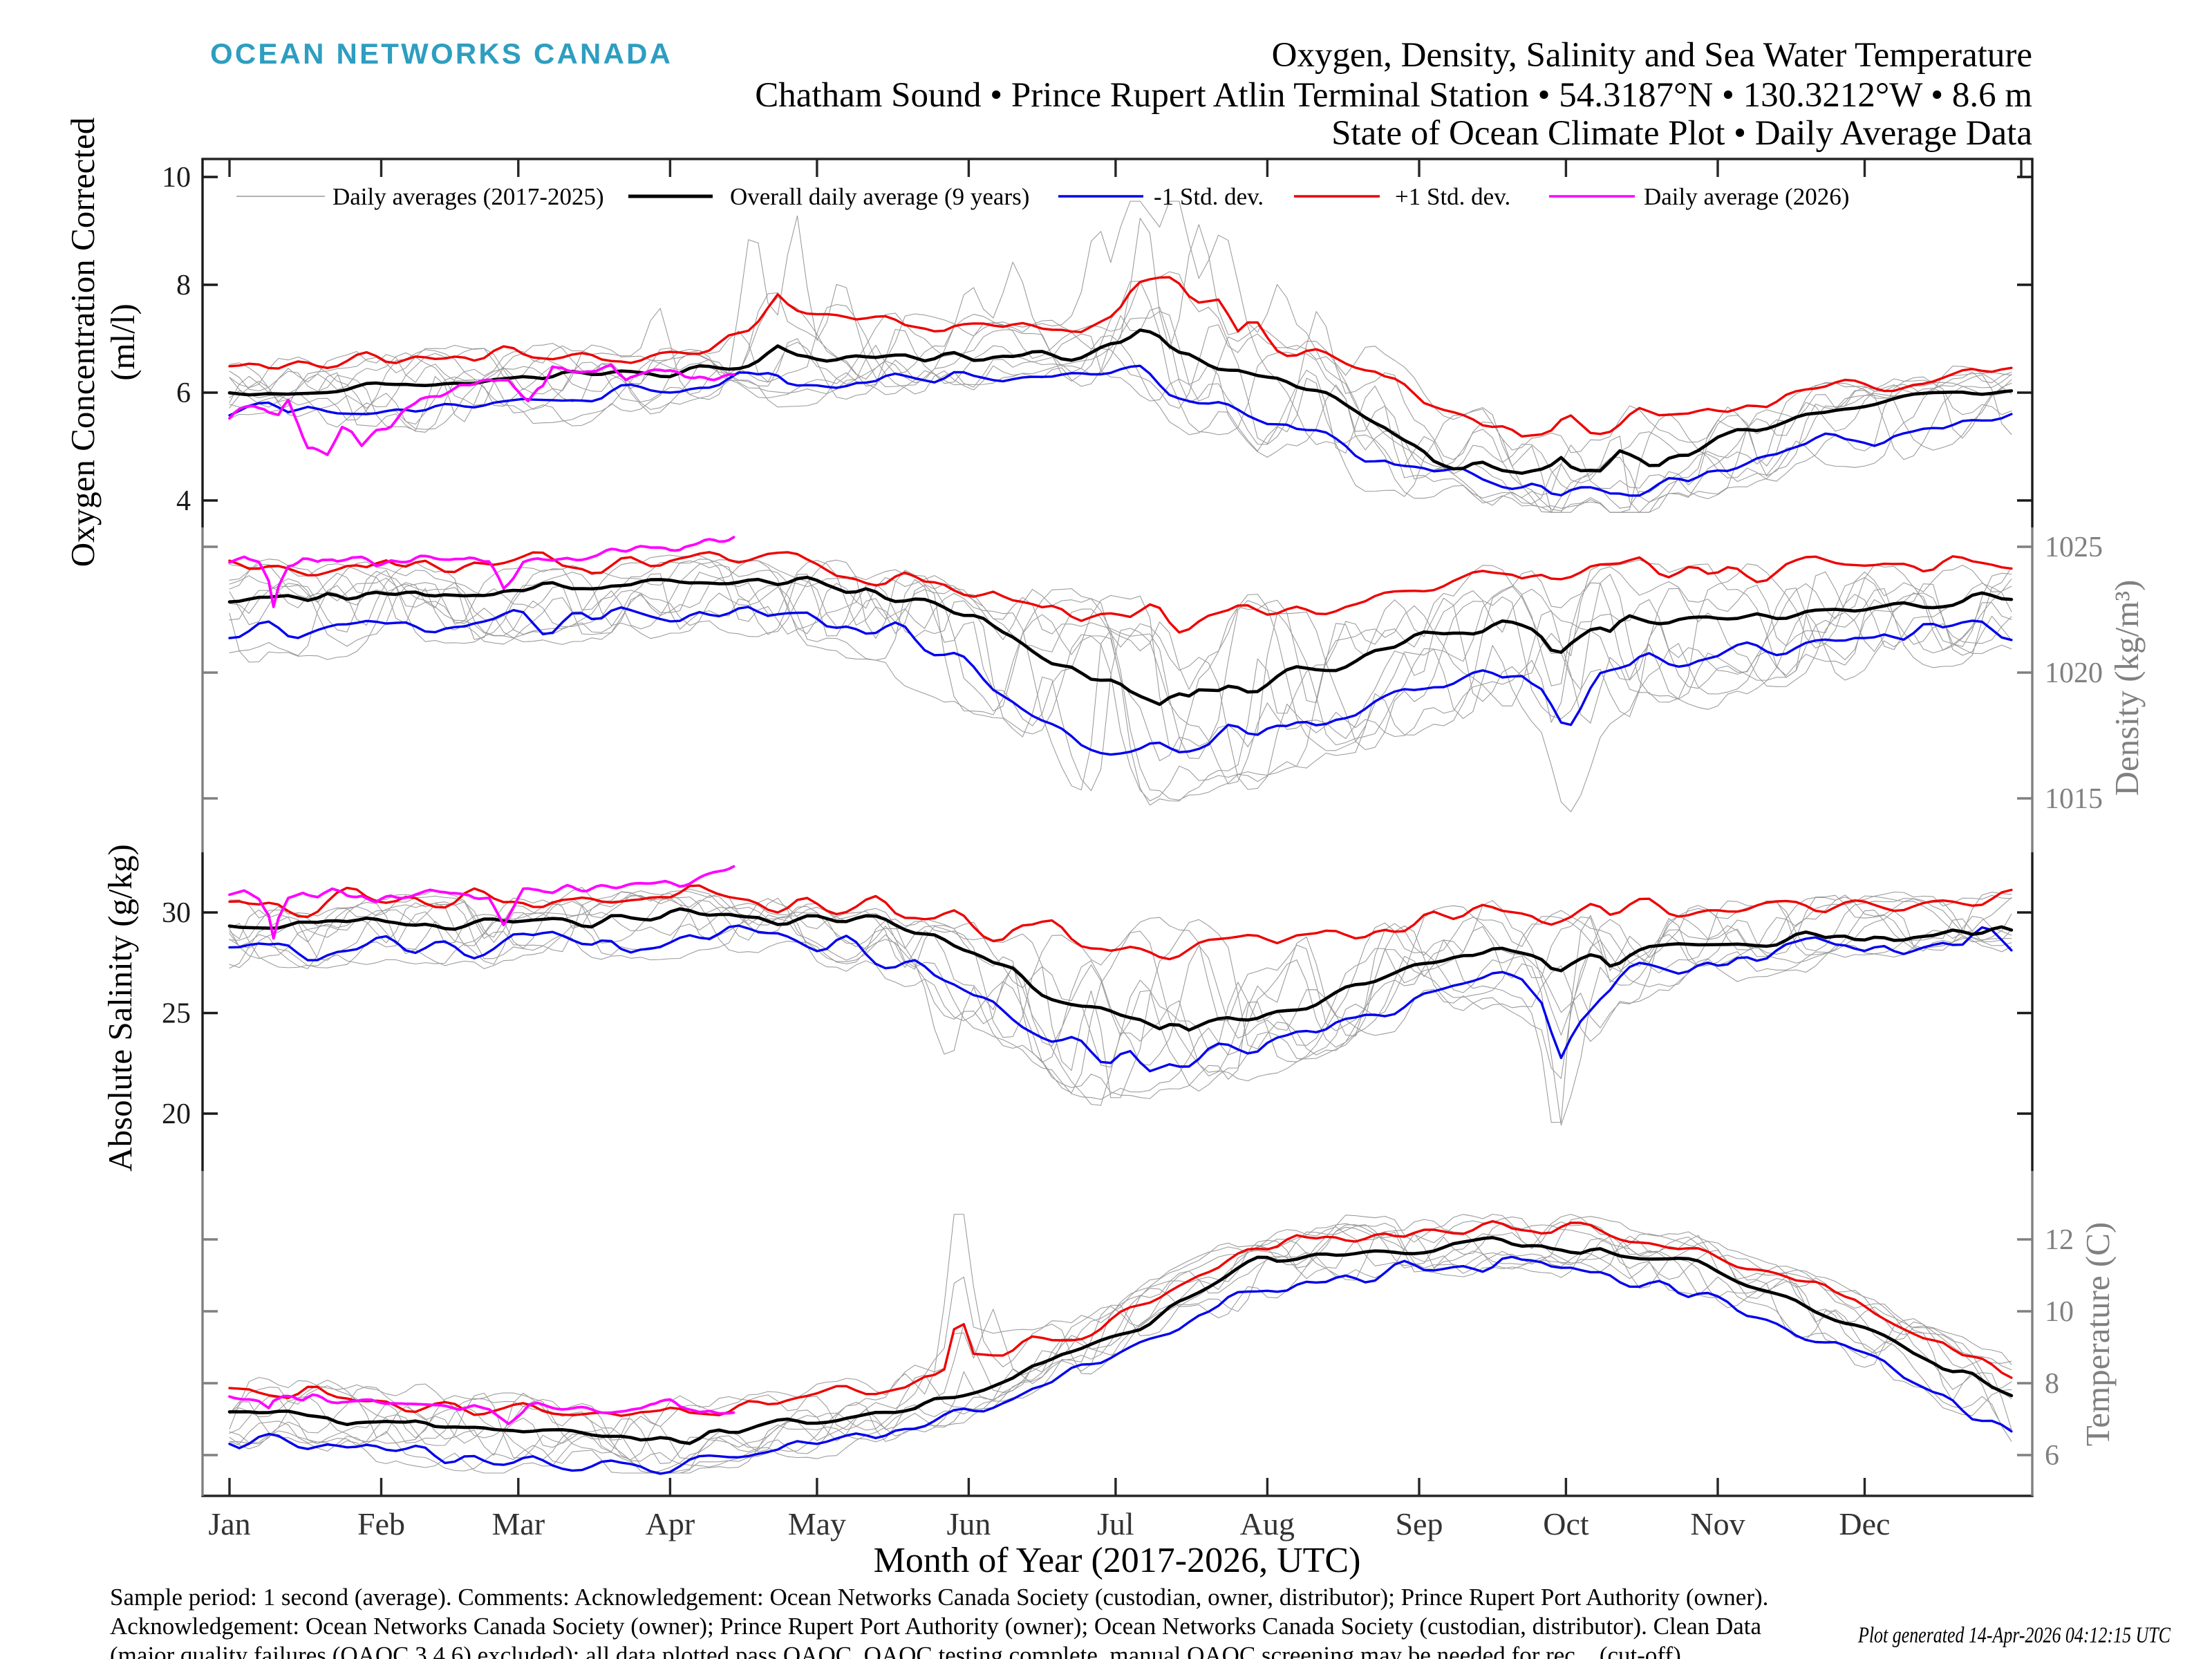  I want to click on svg-text: 25, so click(176, 1014).